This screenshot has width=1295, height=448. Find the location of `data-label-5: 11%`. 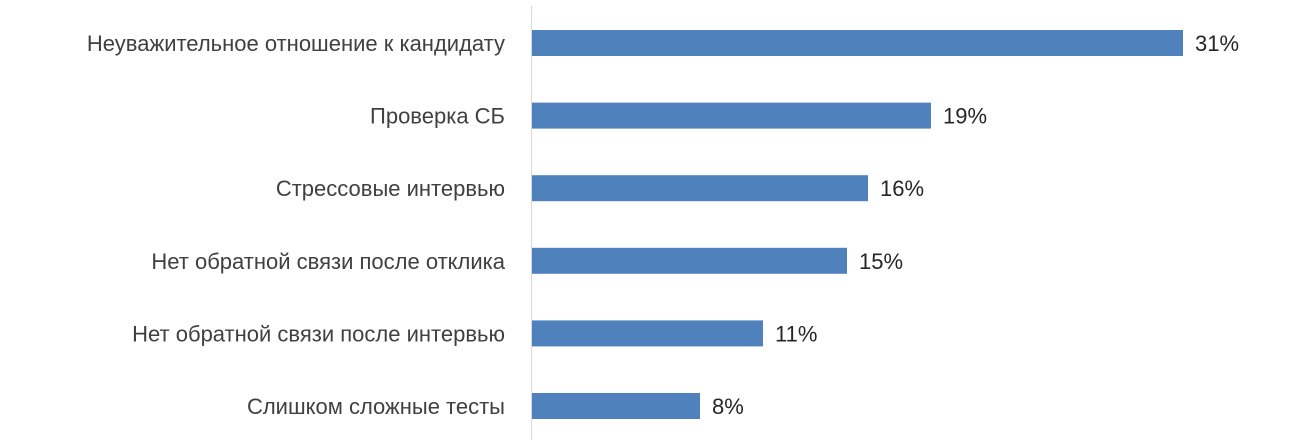

data-label-5: 11% is located at coordinates (796, 333).